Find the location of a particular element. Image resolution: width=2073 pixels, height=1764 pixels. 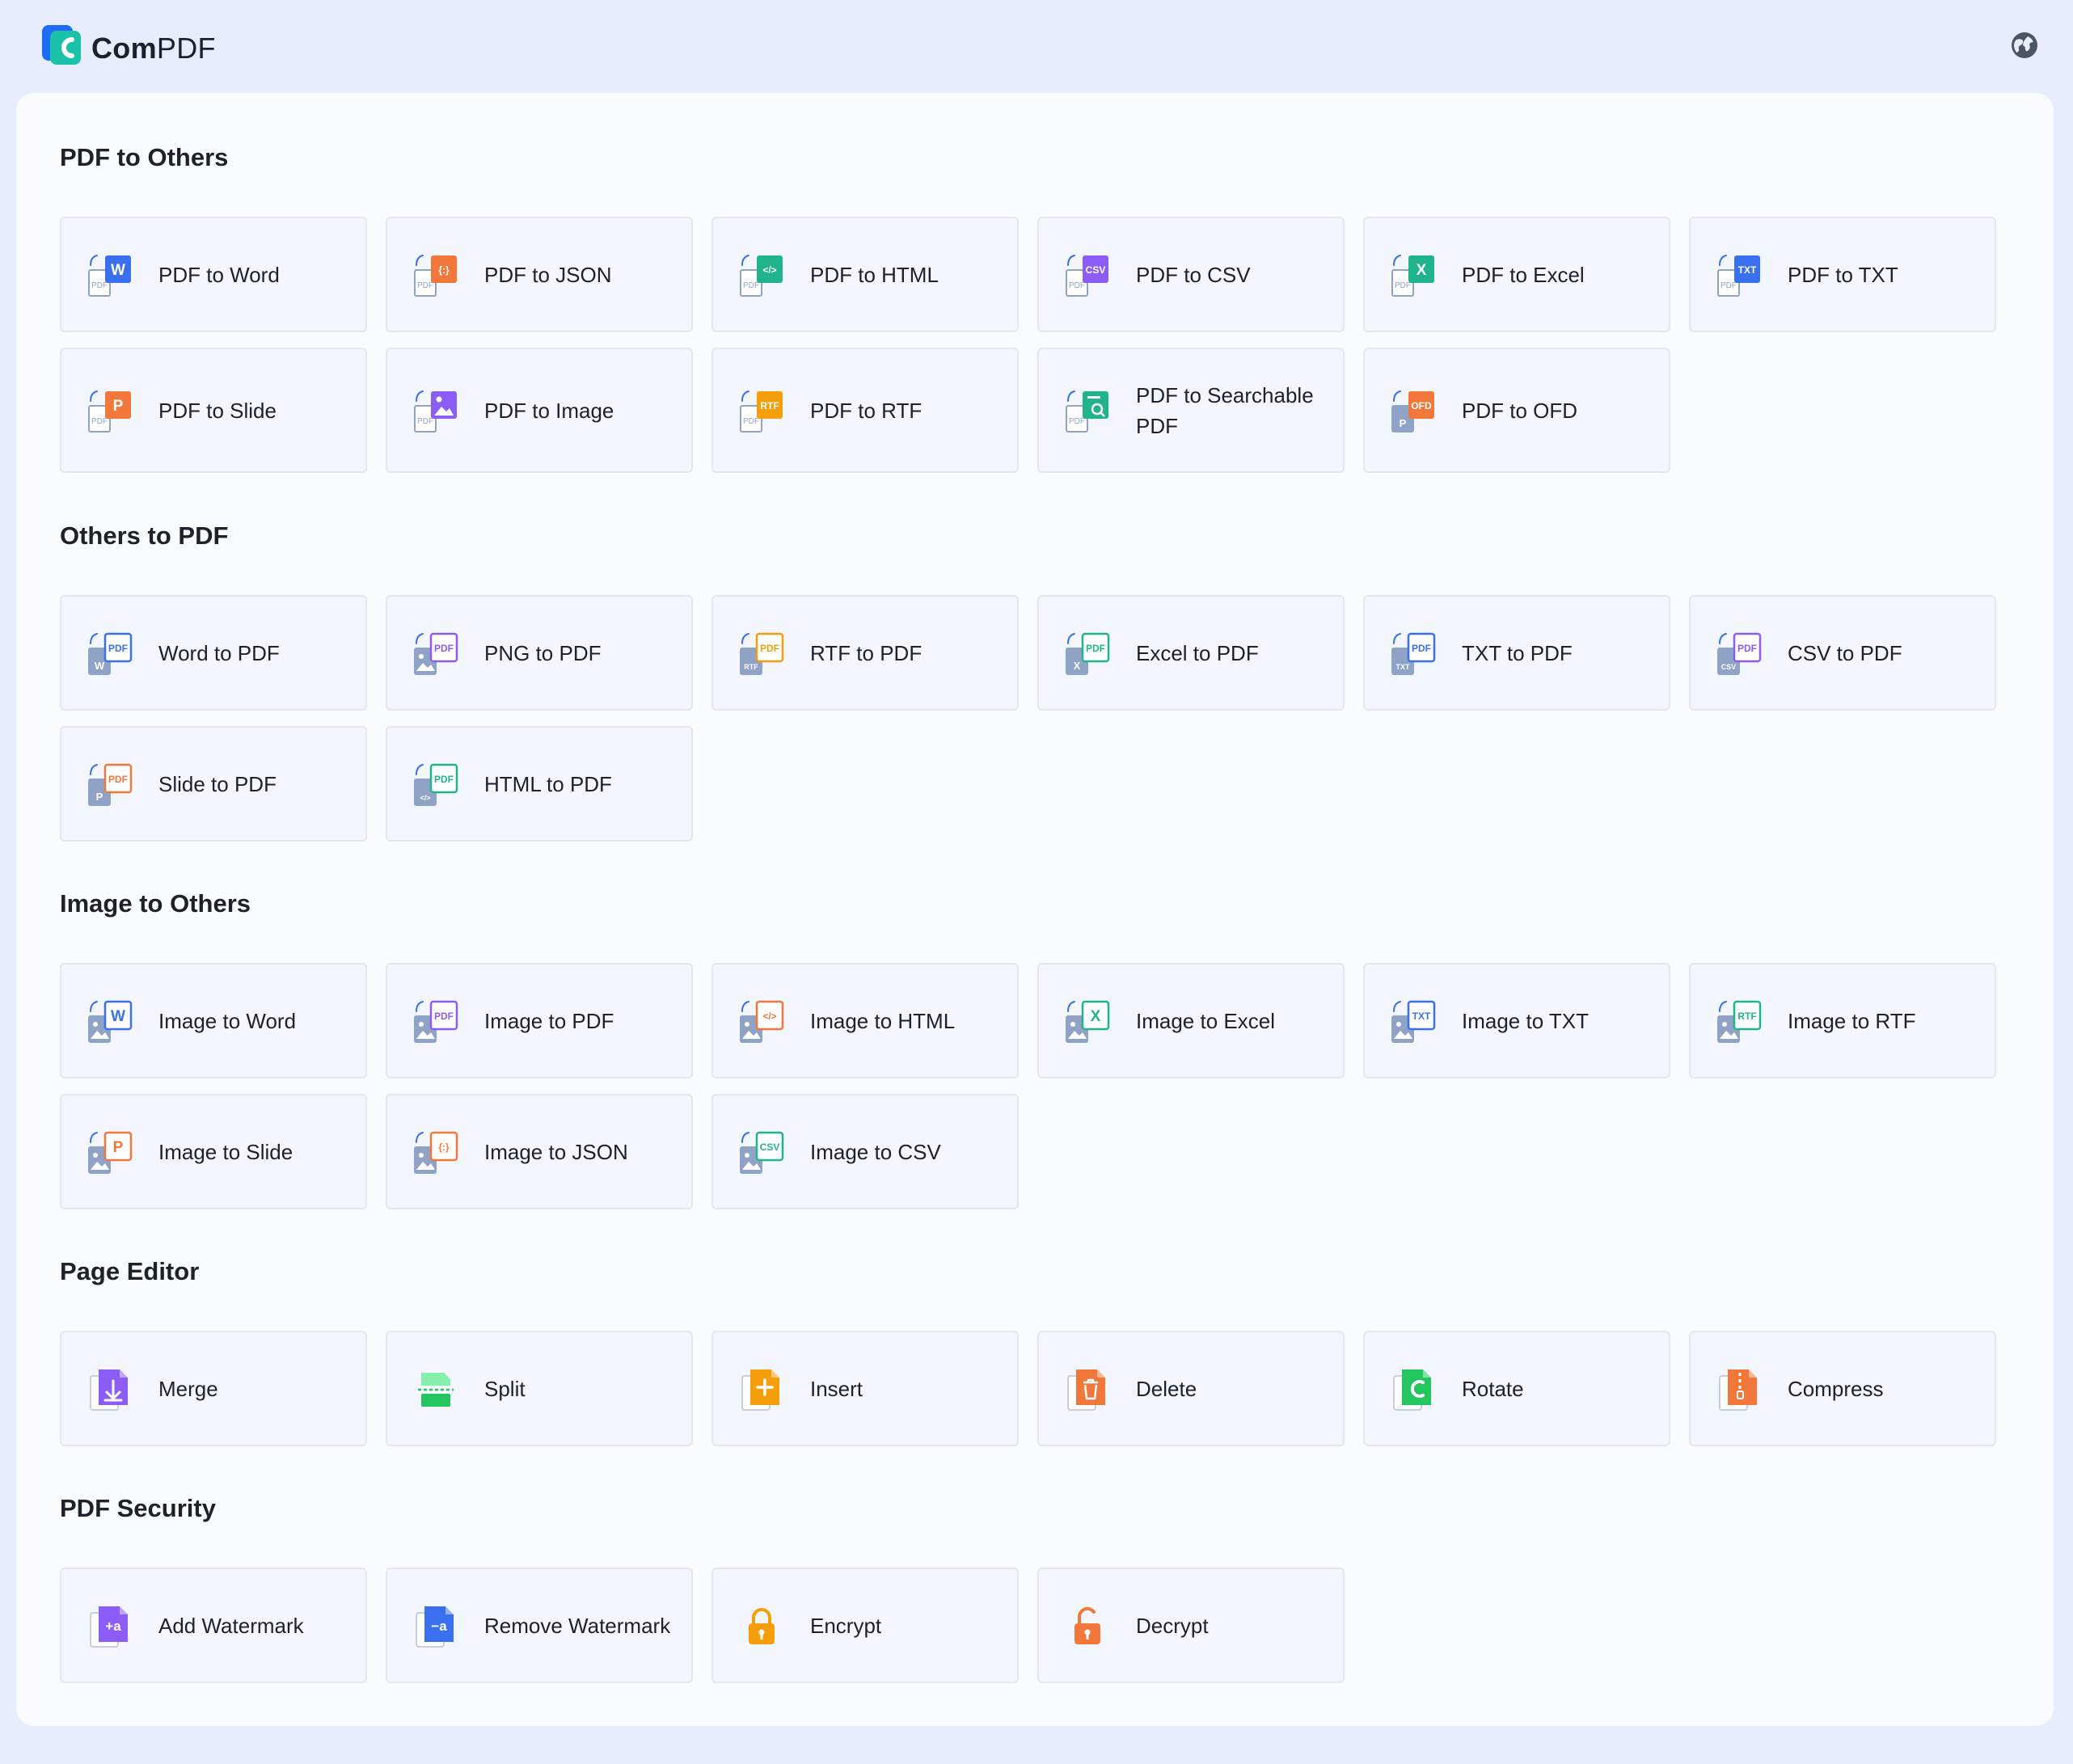

tool-card-remove-watermark: −a Remove Watermark is located at coordinates (539, 1626).